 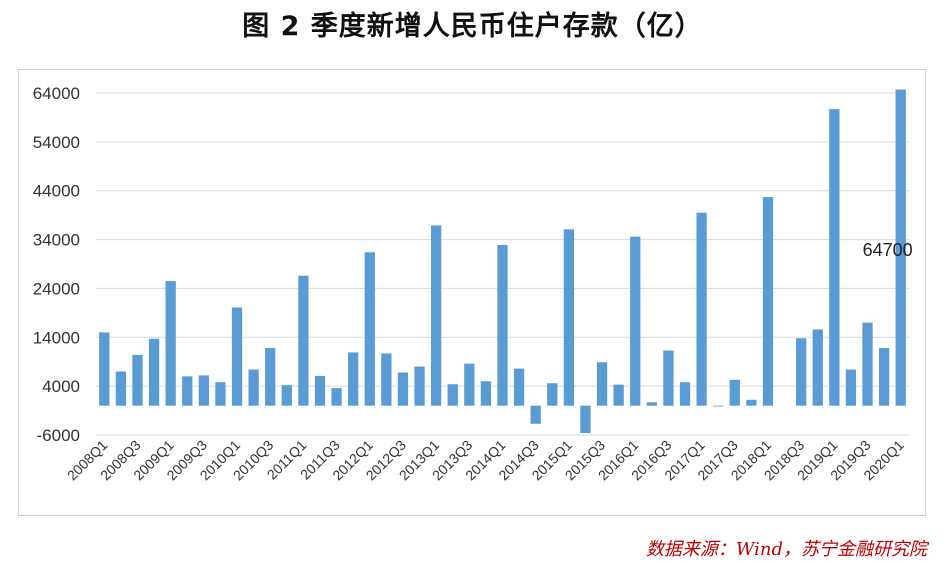 I want to click on y-tick-label: 64000, so click(x=56, y=93).